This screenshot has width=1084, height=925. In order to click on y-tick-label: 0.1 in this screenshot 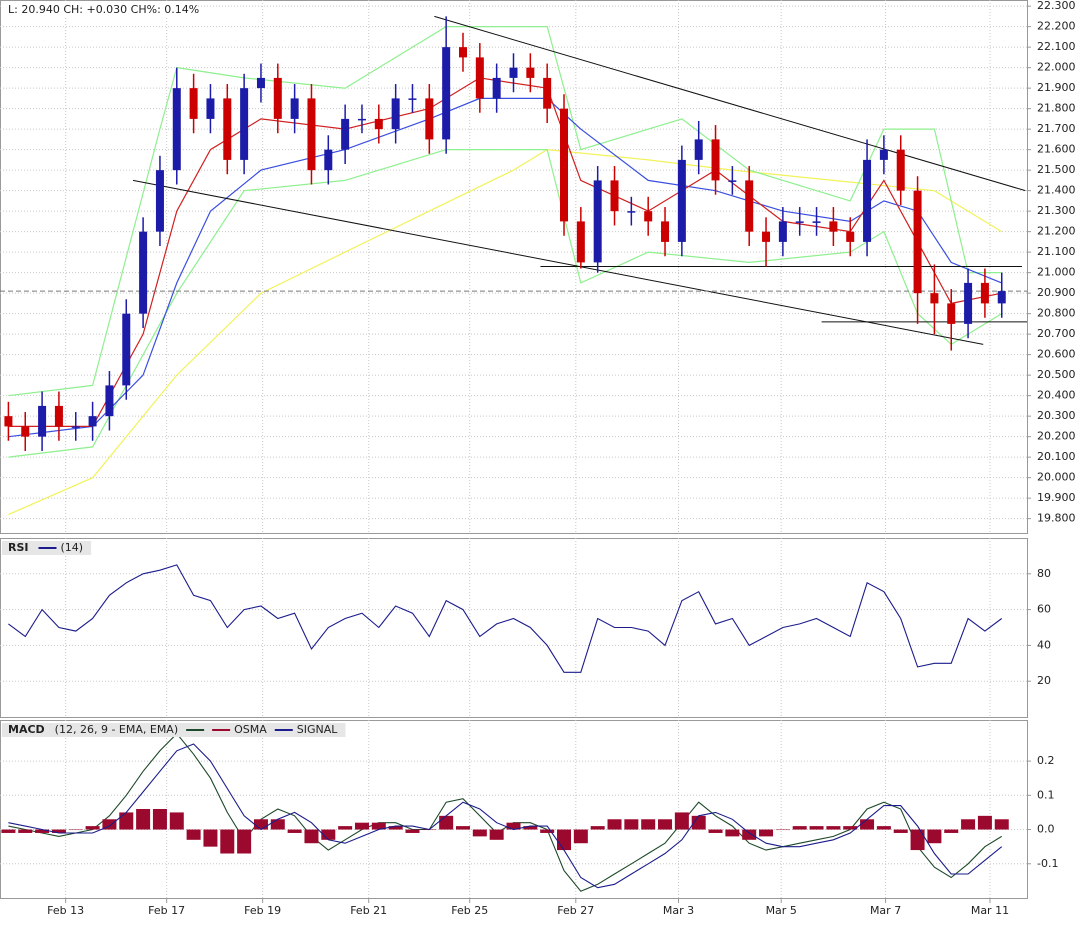, I will do `click(1046, 794)`.